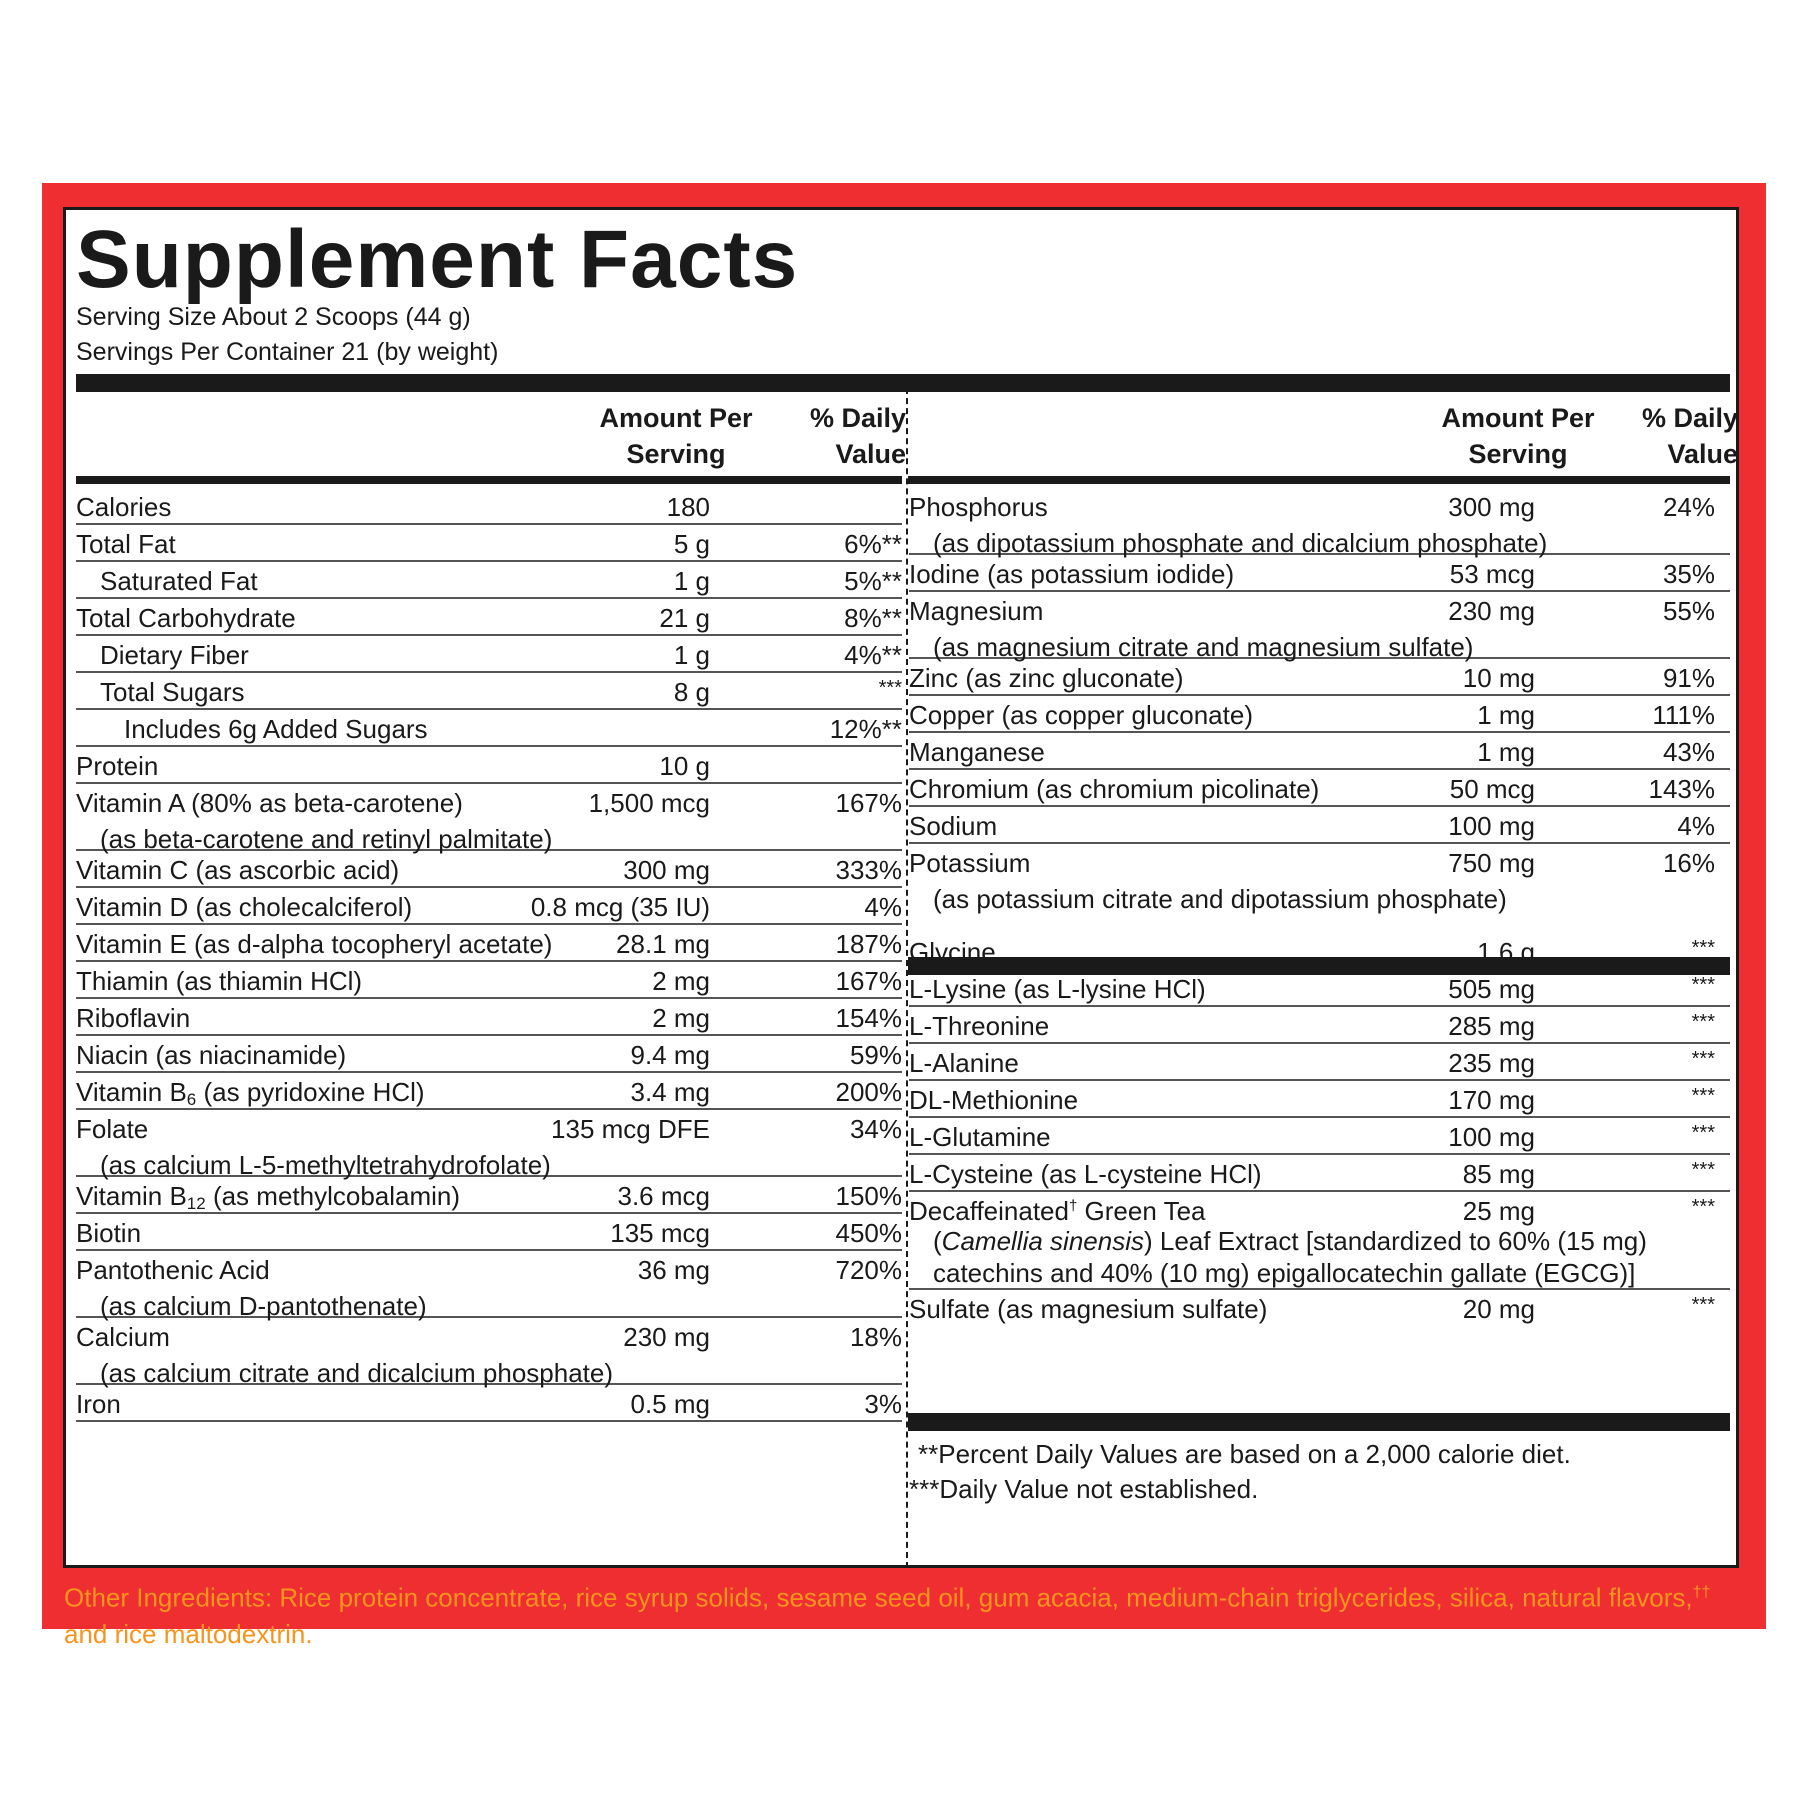 The image size is (1800, 1800). I want to click on nutrient-name-text: Magnesium, so click(976, 611).